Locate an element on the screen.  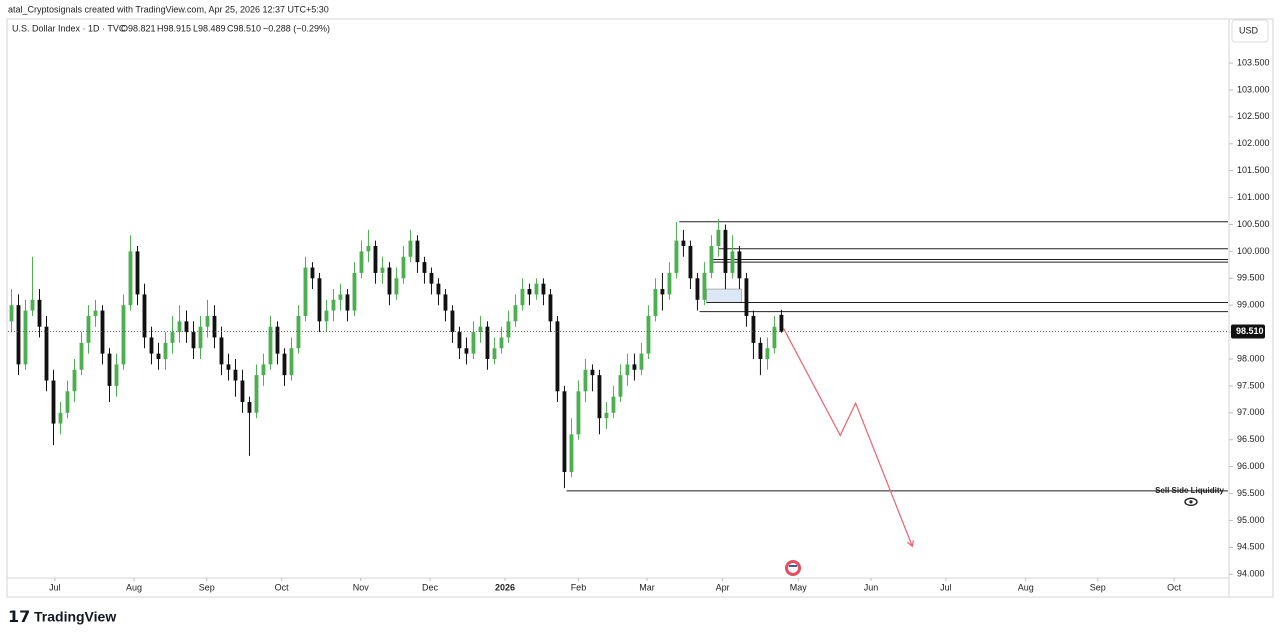
zone is located at coordinates (724, 295).